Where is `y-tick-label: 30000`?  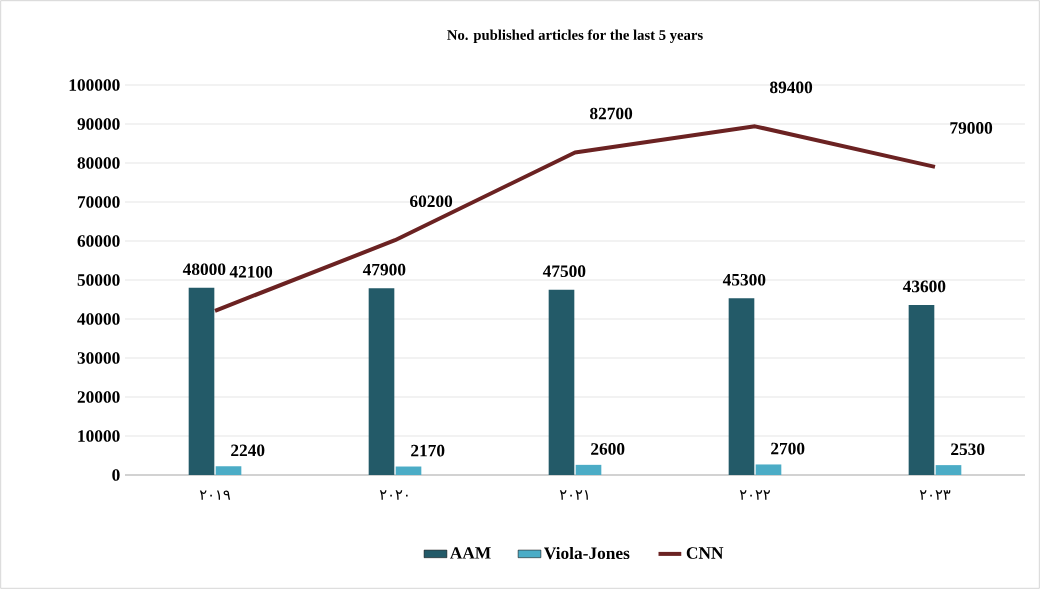 y-tick-label: 30000 is located at coordinates (98, 358).